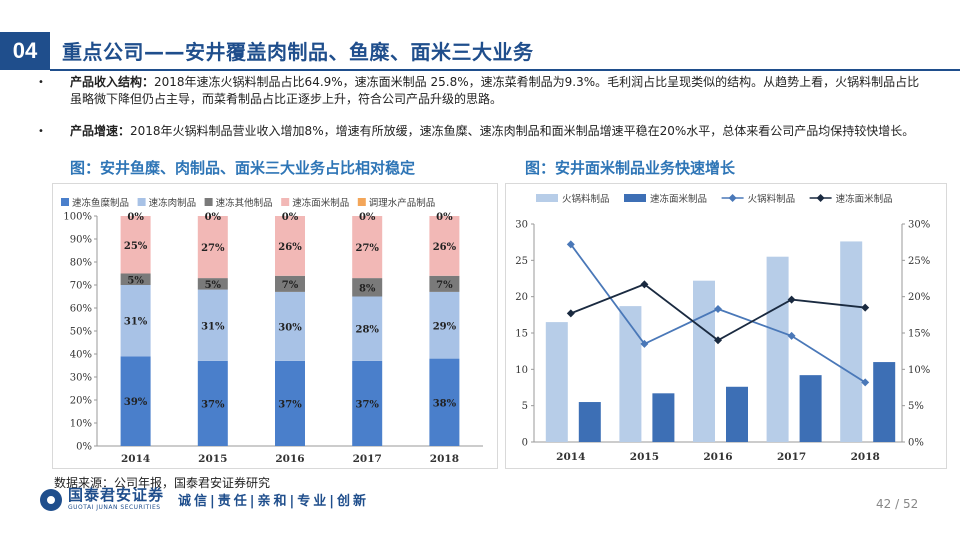 This screenshot has width=960, height=540. I want to click on y-tick-label: 80%, so click(81, 263).